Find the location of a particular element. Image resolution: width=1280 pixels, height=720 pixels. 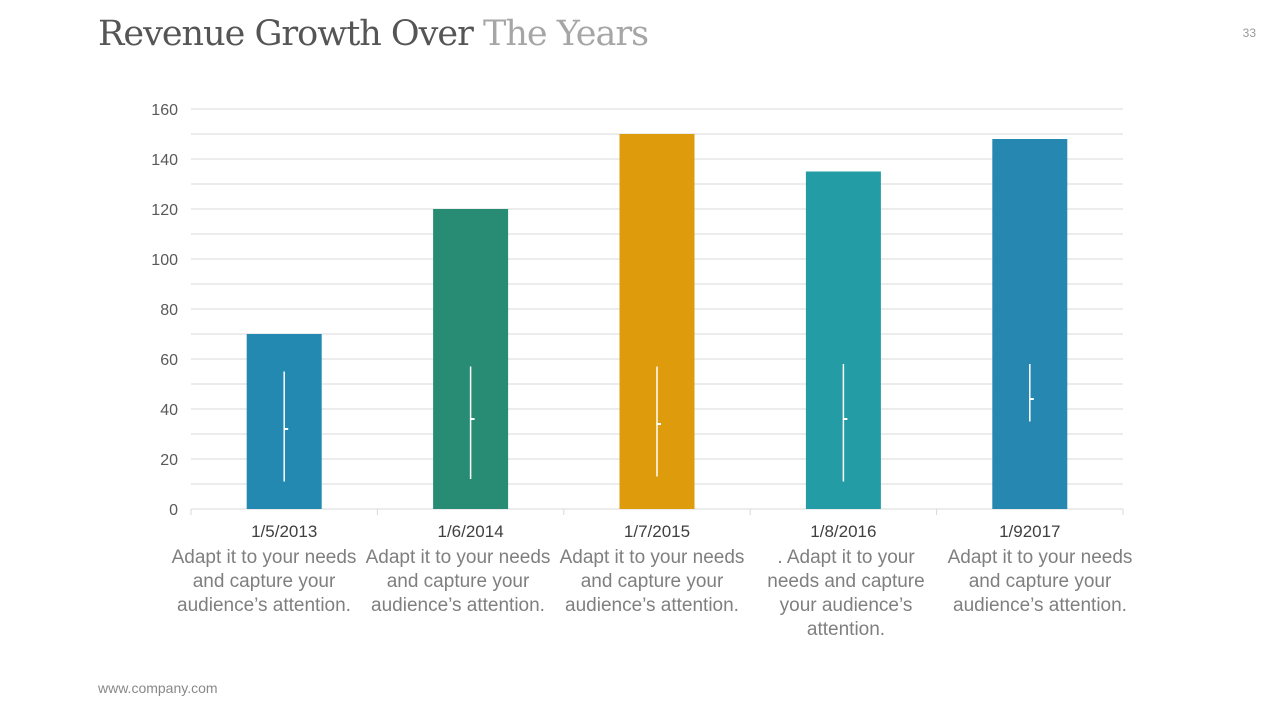

y-tick-label: 60 is located at coordinates (169, 360).